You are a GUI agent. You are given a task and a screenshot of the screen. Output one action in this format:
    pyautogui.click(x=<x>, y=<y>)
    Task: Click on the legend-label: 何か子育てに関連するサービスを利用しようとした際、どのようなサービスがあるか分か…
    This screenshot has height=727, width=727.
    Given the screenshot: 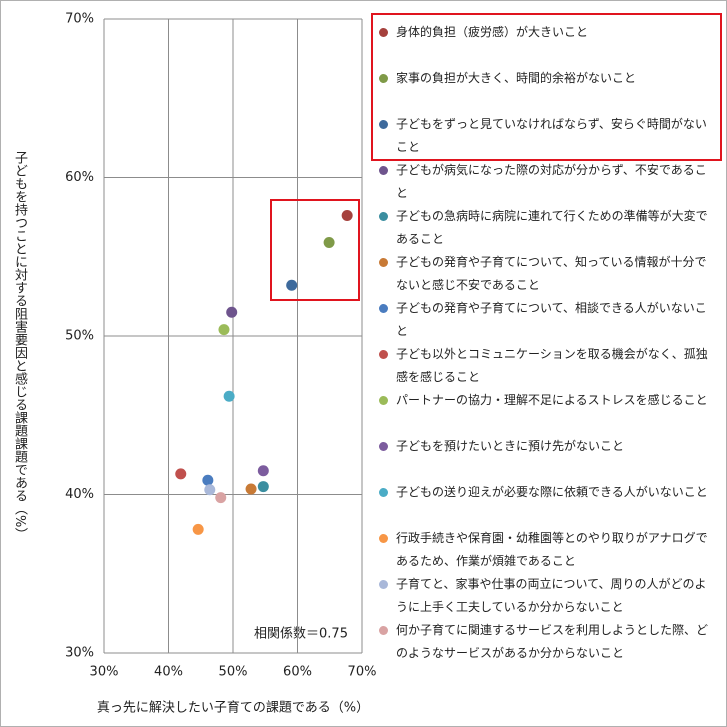 What is the action you would take?
    pyautogui.click(x=552, y=641)
    